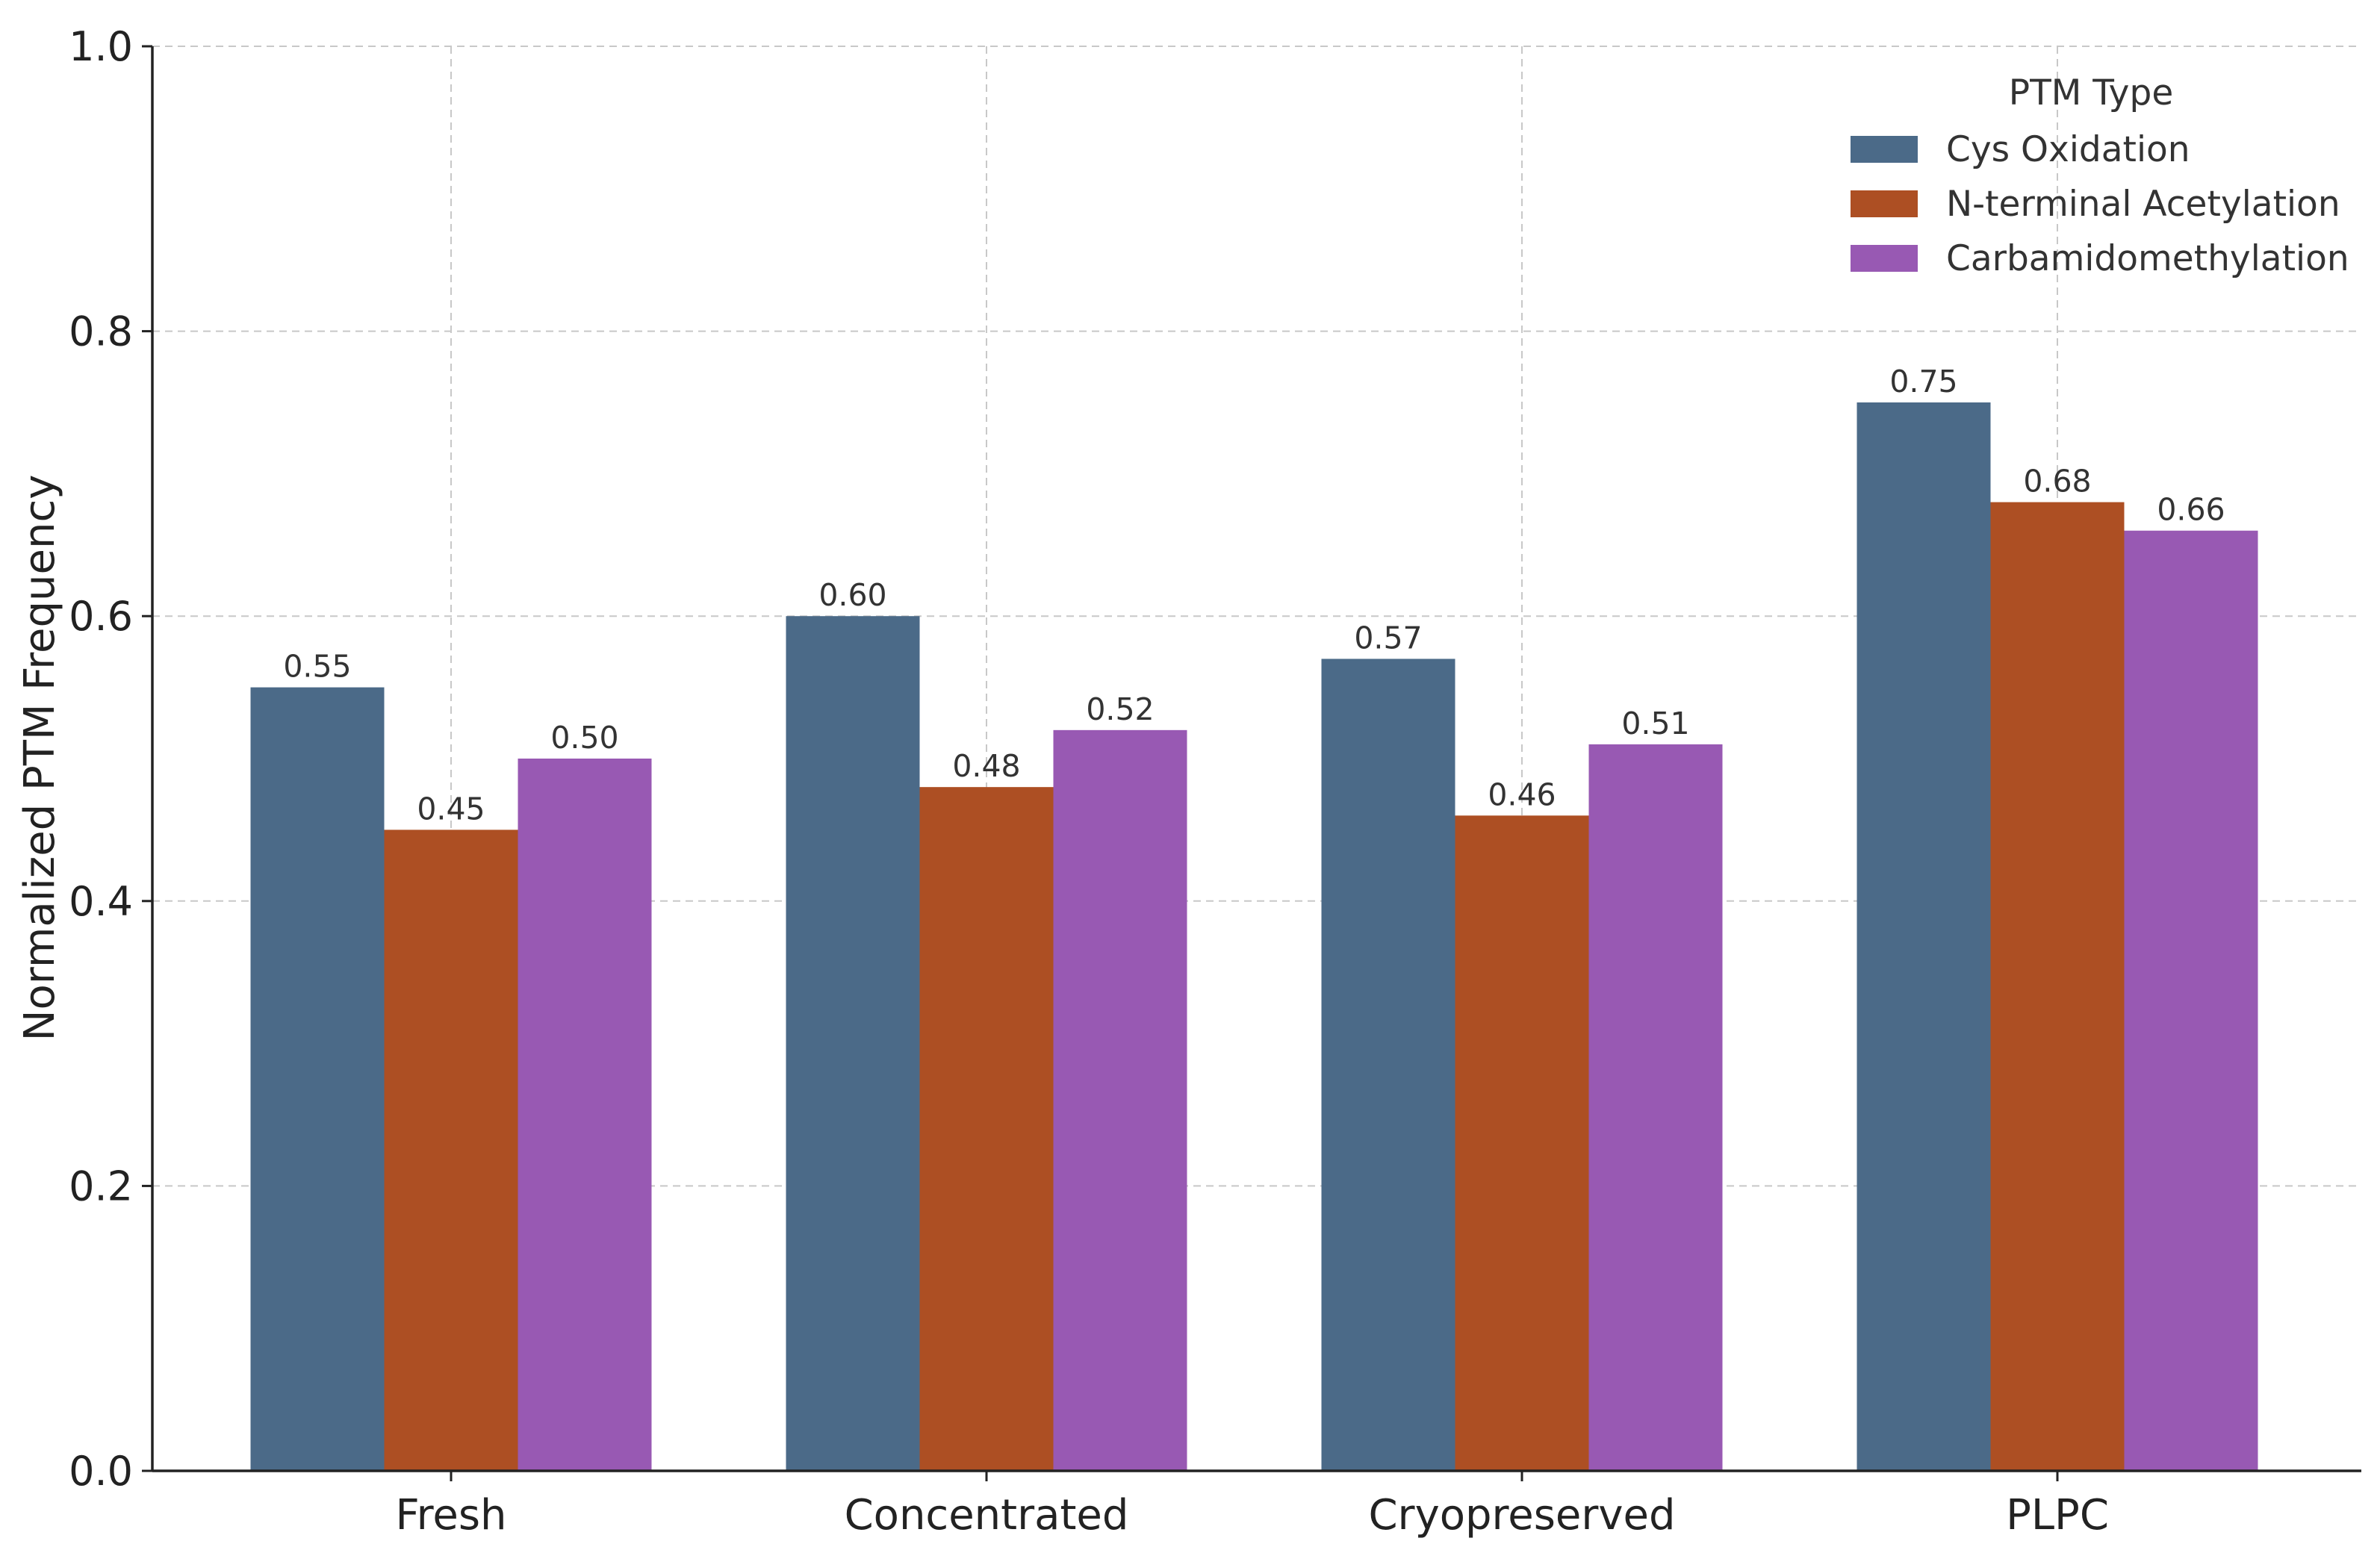  What do you see at coordinates (2068, 149) in the screenshot?
I see `legend-entry: Cys Oxidation` at bounding box center [2068, 149].